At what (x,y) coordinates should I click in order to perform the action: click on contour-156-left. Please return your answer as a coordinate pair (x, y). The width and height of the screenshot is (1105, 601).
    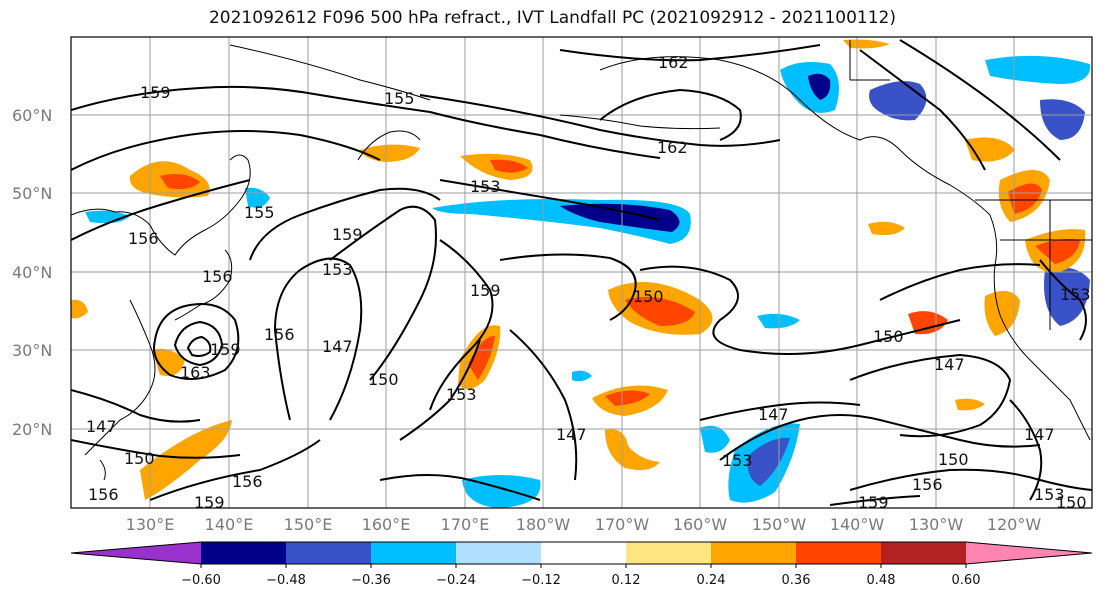
    Looking at the image, I should click on (235, 470).